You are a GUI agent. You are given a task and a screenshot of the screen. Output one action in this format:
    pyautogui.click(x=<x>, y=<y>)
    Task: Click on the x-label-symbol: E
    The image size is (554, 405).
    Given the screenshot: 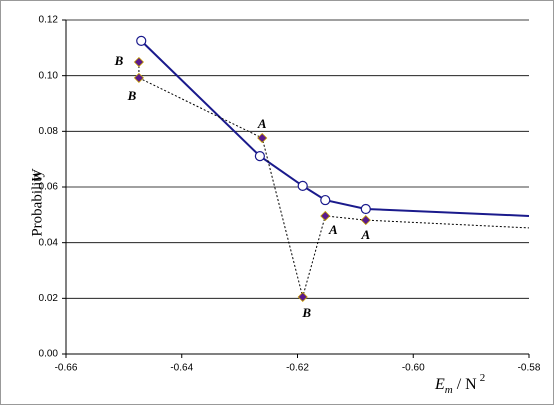 What is the action you would take?
    pyautogui.click(x=439, y=384)
    